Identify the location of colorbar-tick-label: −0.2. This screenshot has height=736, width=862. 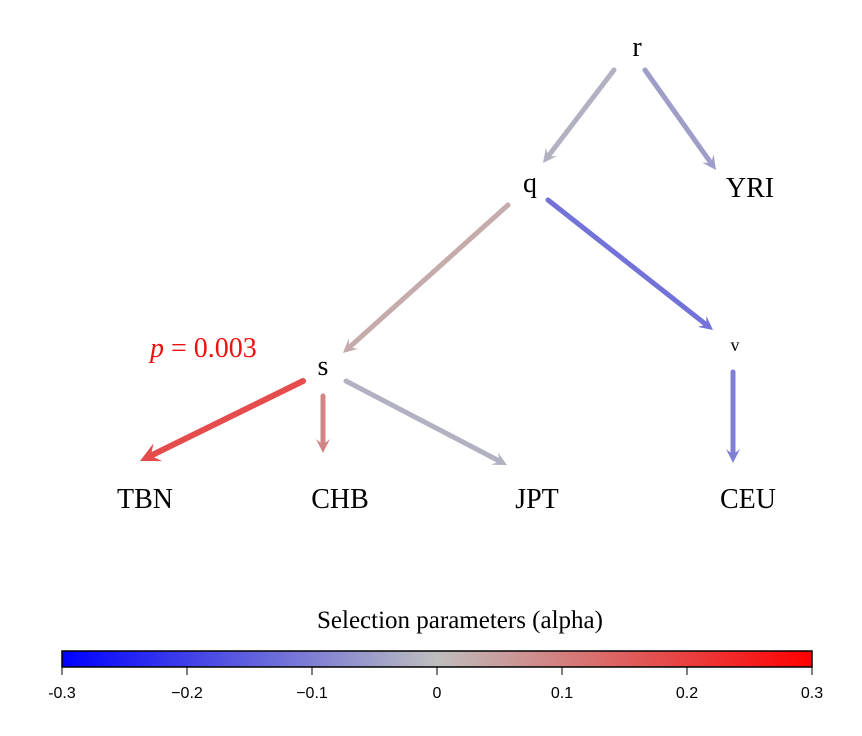
(187, 693).